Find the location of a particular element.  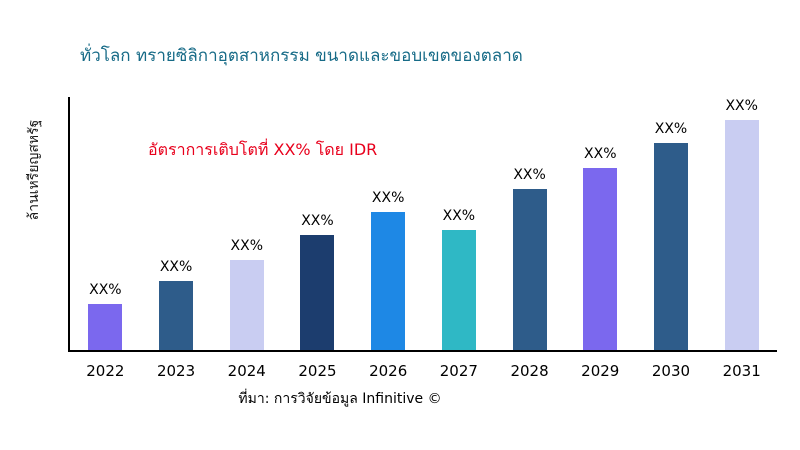

x-tick-label: 2025 is located at coordinates (317, 371).